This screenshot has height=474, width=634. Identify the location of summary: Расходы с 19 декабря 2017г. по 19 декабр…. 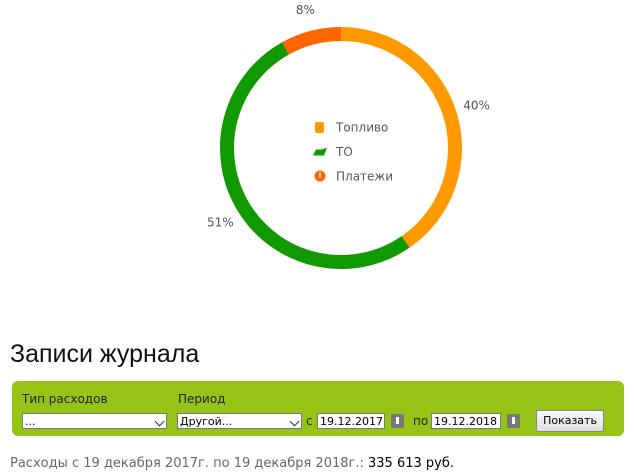
(232, 463).